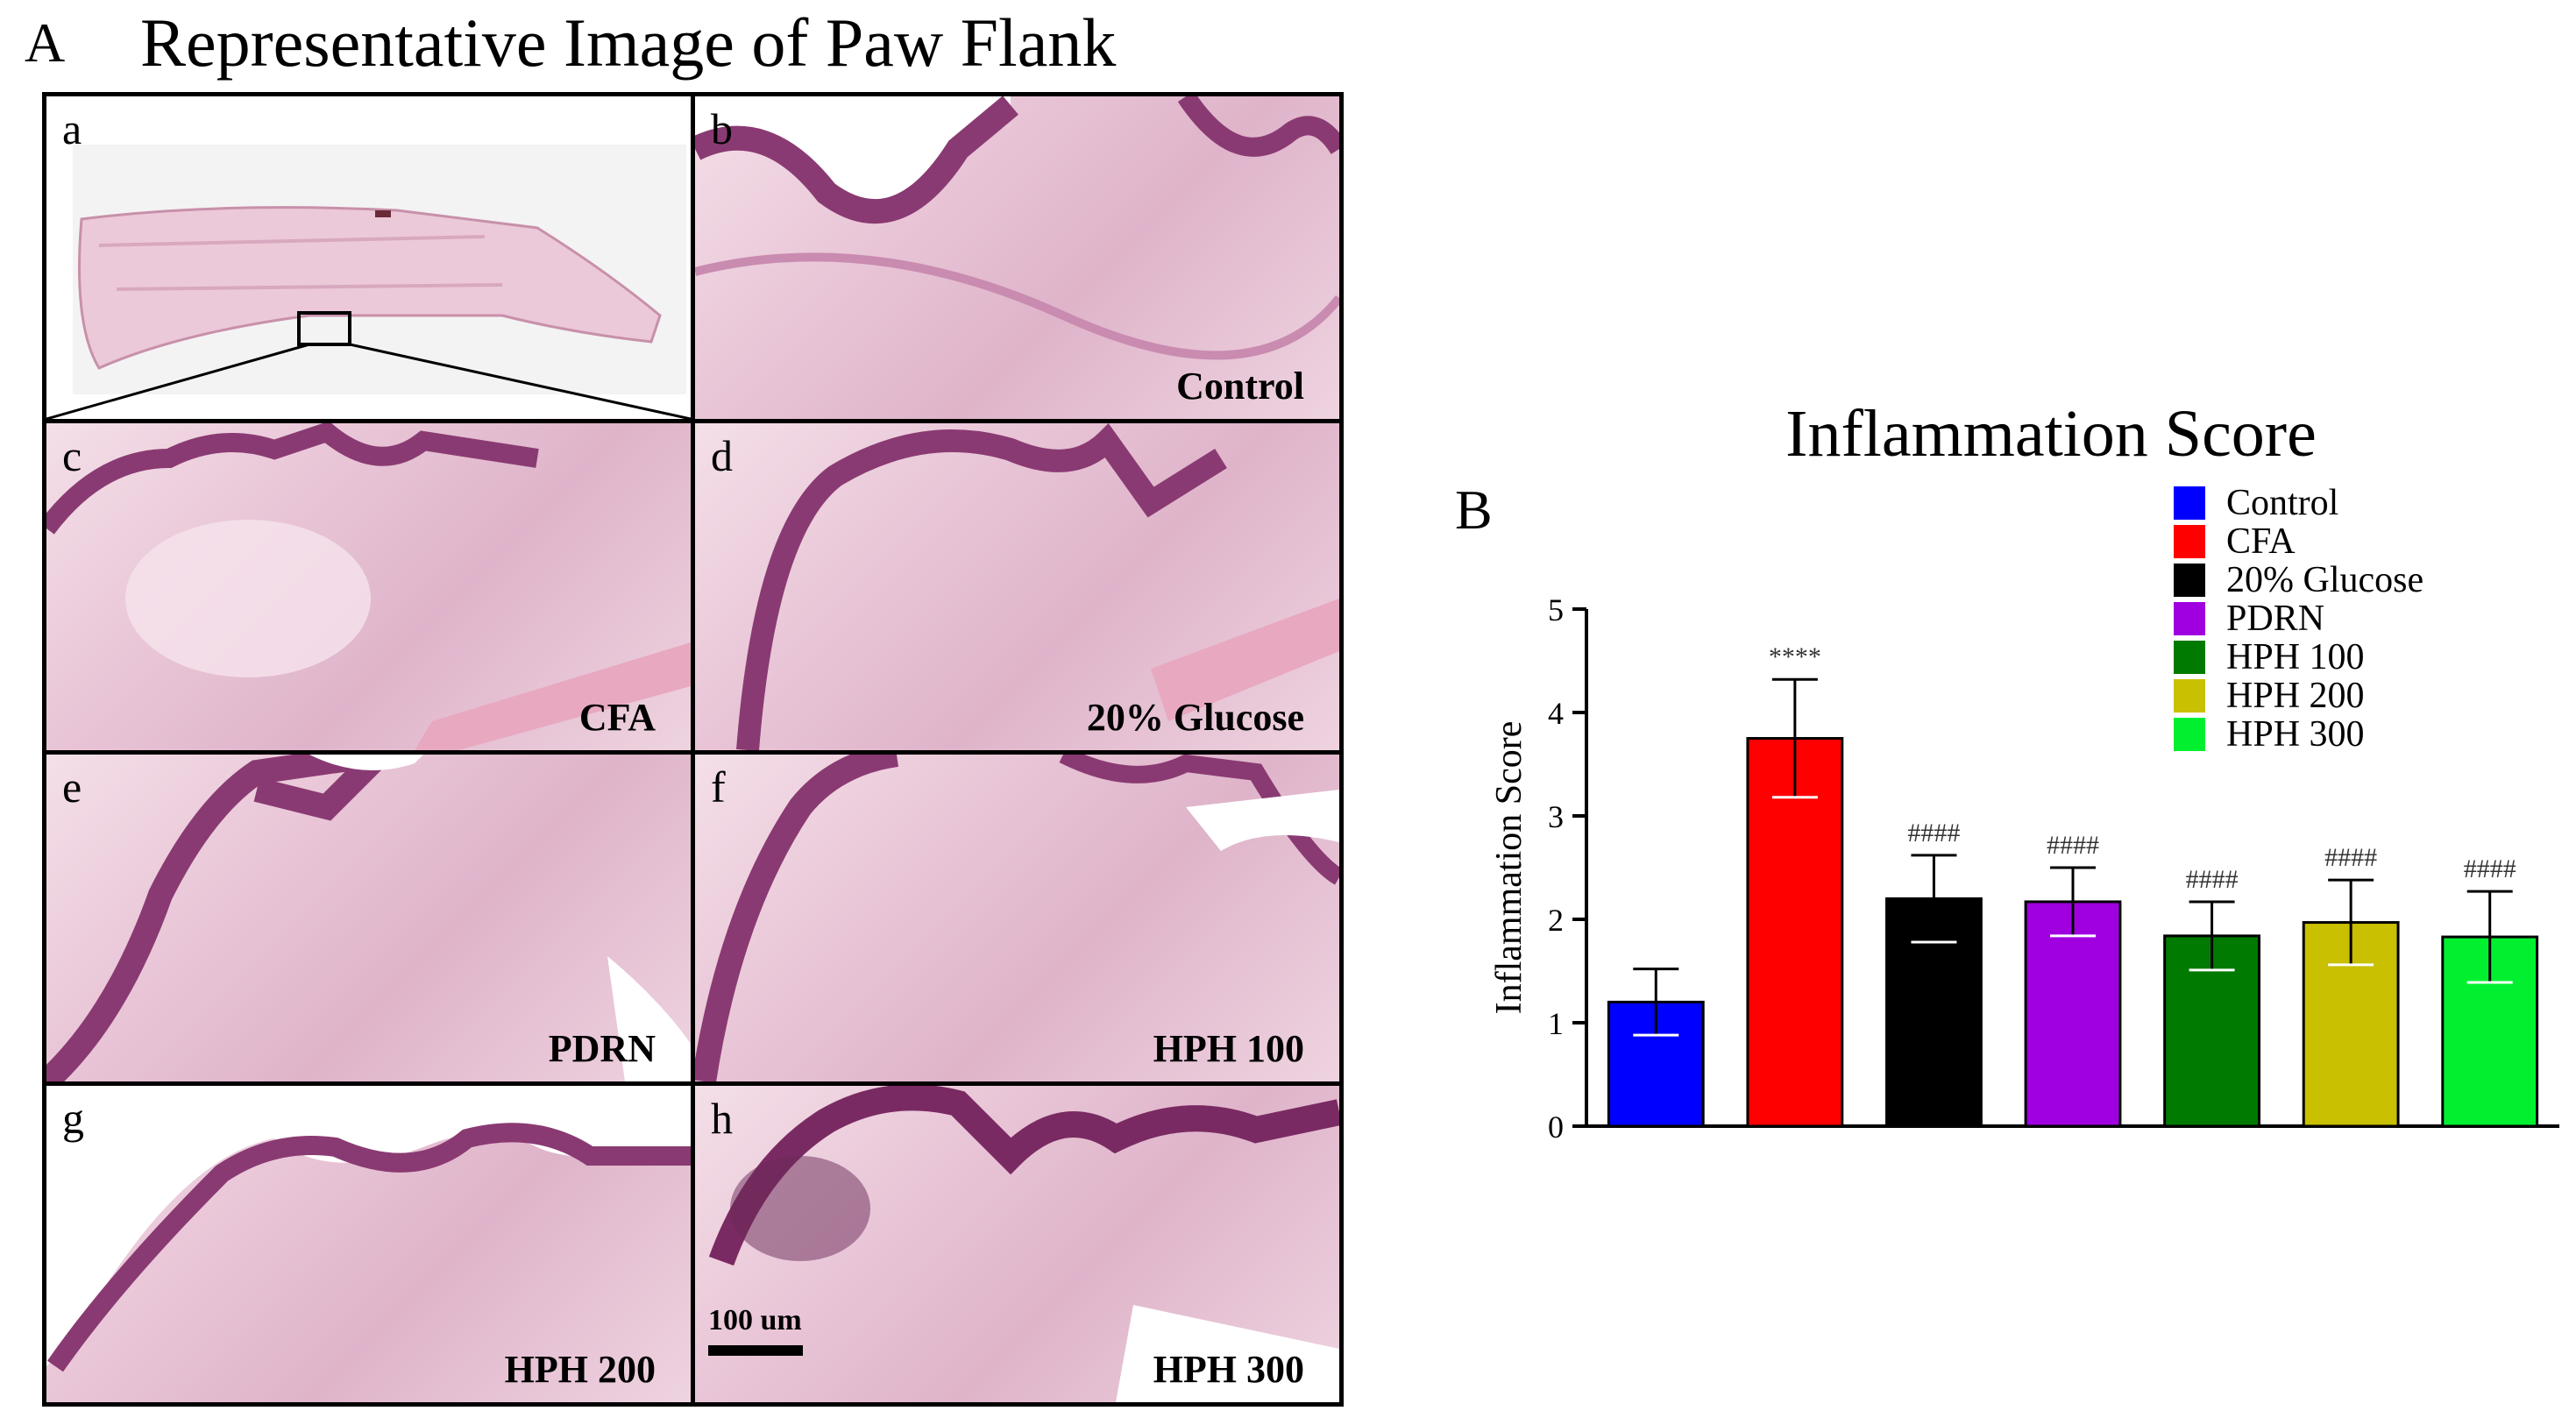  I want to click on histology-tile-d: d 20% Glucose, so click(1017, 587).